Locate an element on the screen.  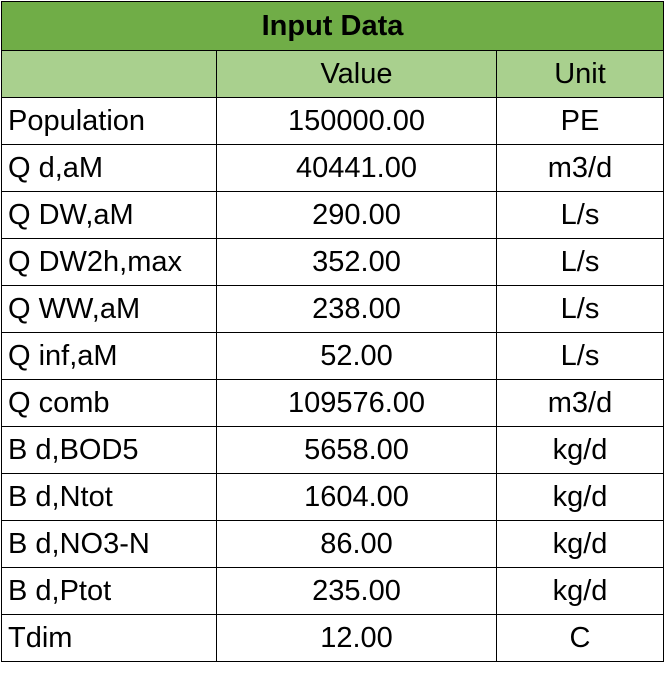
table-row: Q DW2h,max 352.00 L/s is located at coordinates (332, 262).